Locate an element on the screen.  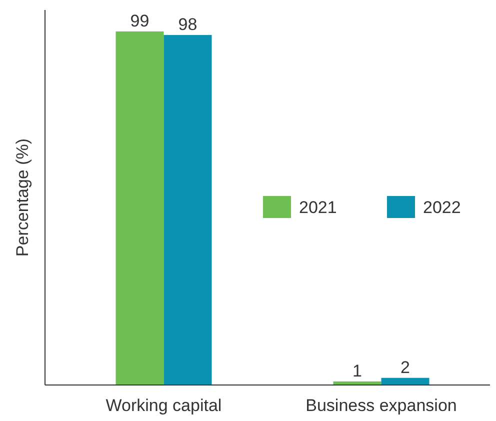
data-label: 2 is located at coordinates (405, 367).